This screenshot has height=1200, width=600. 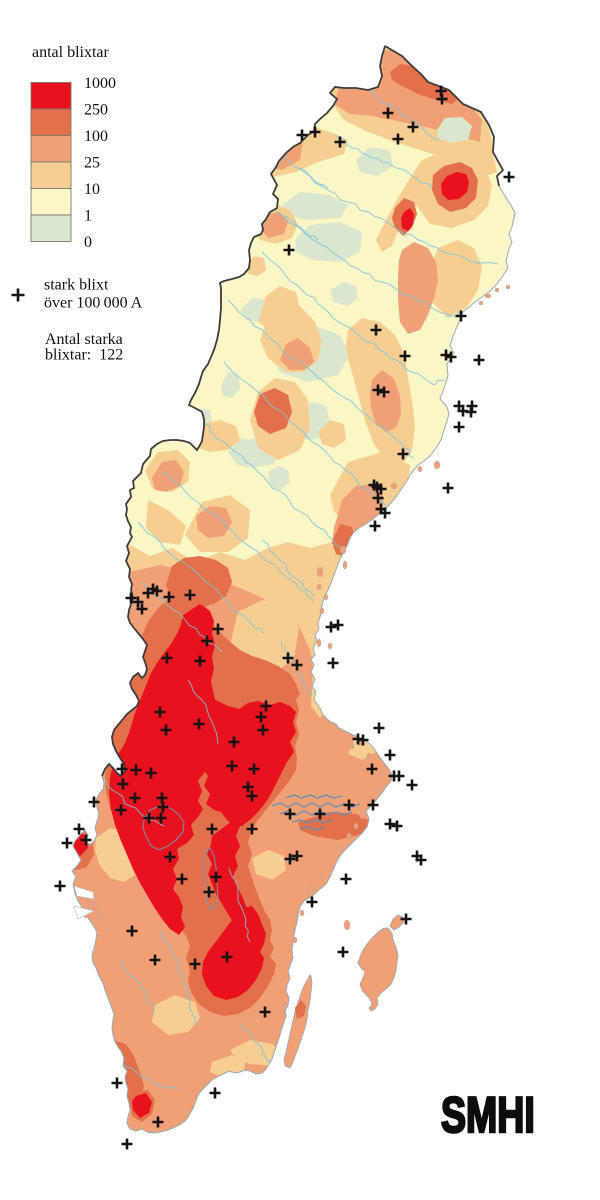 What do you see at coordinates (84, 339) in the screenshot?
I see `svg-text: Antal starka` at bounding box center [84, 339].